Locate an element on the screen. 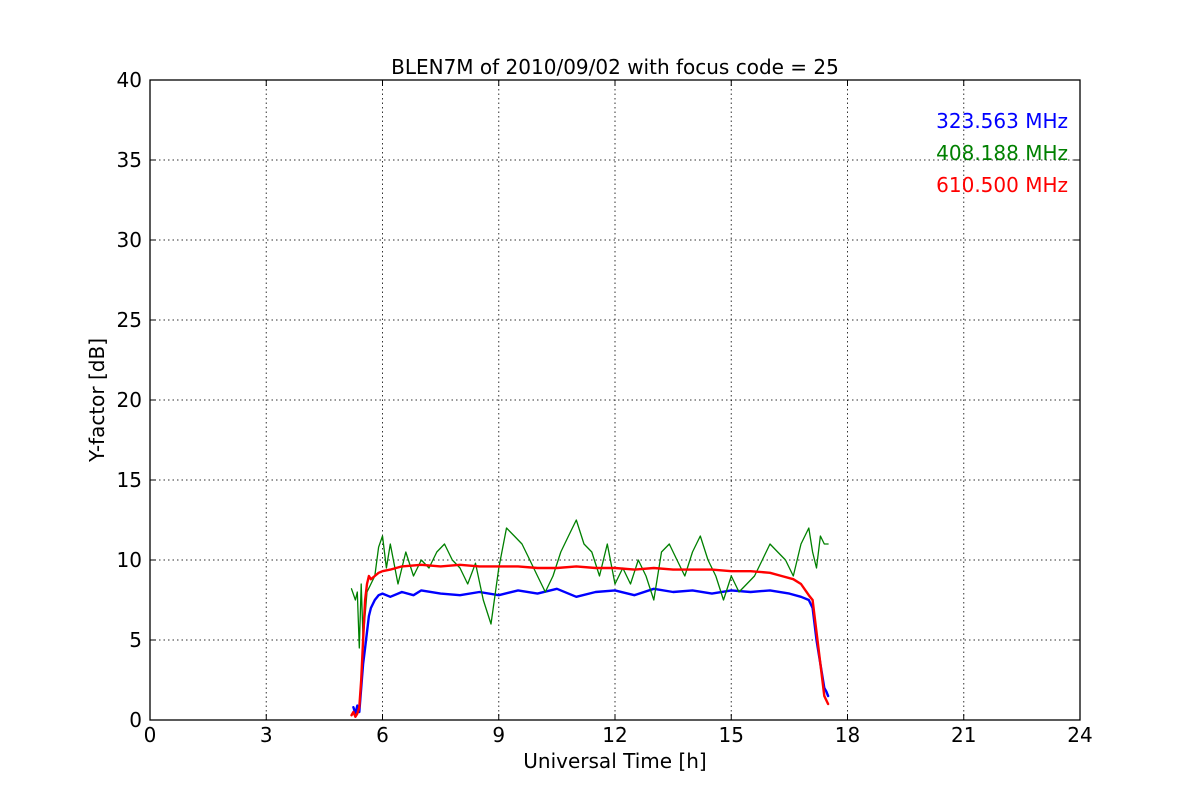 The image size is (1200, 800). y-tick-label: 30 is located at coordinates (129, 240).